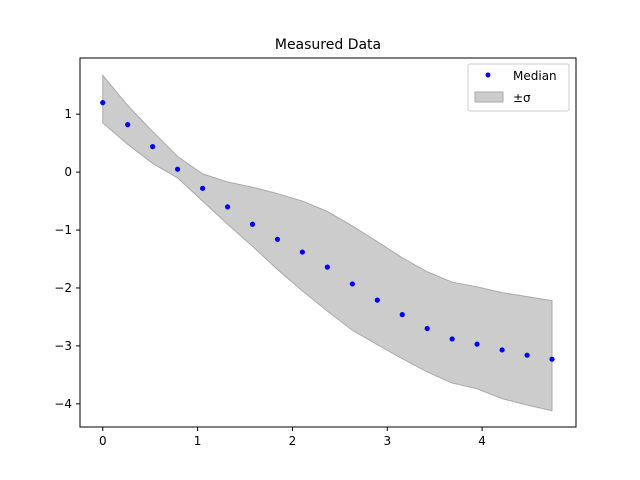  I want to click on legend-band-swatch, so click(489, 97).